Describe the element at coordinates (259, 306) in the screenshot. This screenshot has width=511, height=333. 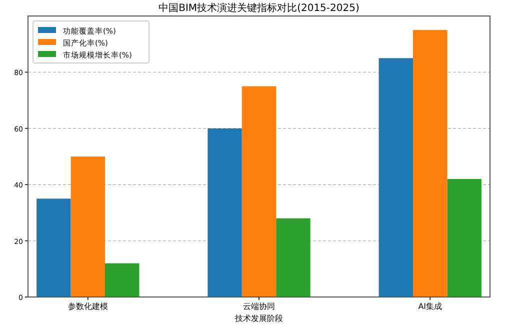
I see `x-tick-label: 云端协同` at that location.